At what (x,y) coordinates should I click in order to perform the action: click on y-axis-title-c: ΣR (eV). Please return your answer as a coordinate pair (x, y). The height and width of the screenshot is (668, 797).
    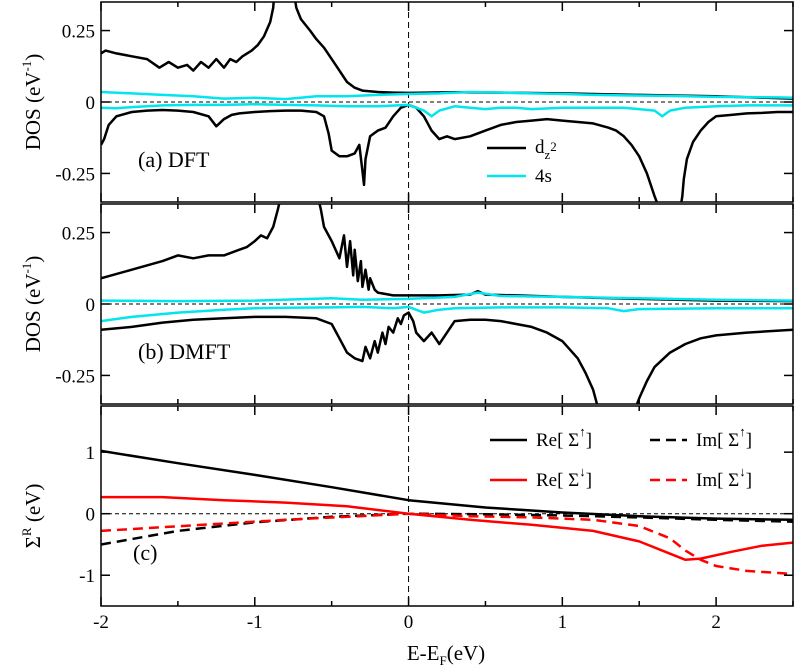
    Looking at the image, I should click on (32, 516).